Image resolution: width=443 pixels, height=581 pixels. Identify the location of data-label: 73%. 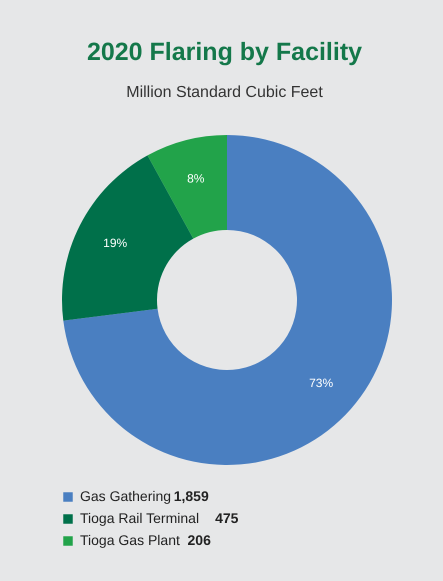
(321, 383).